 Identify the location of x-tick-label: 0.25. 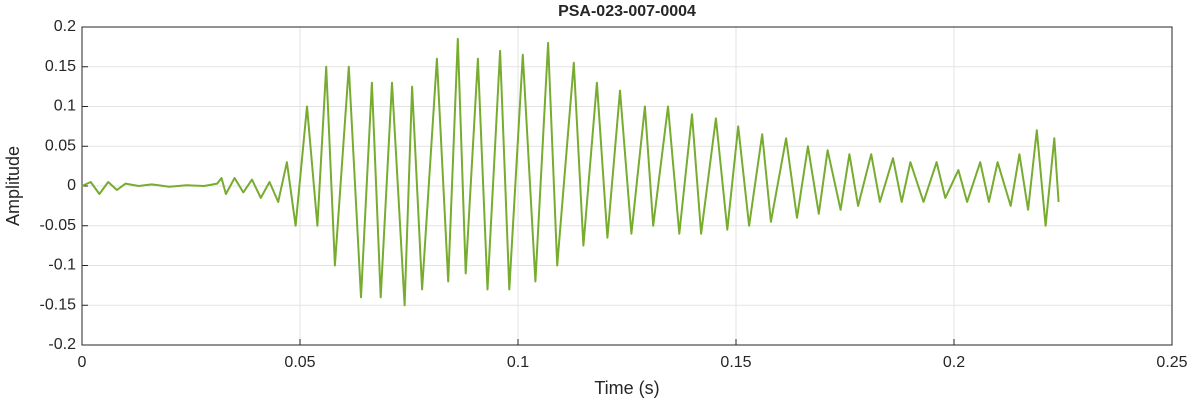
(1171, 362).